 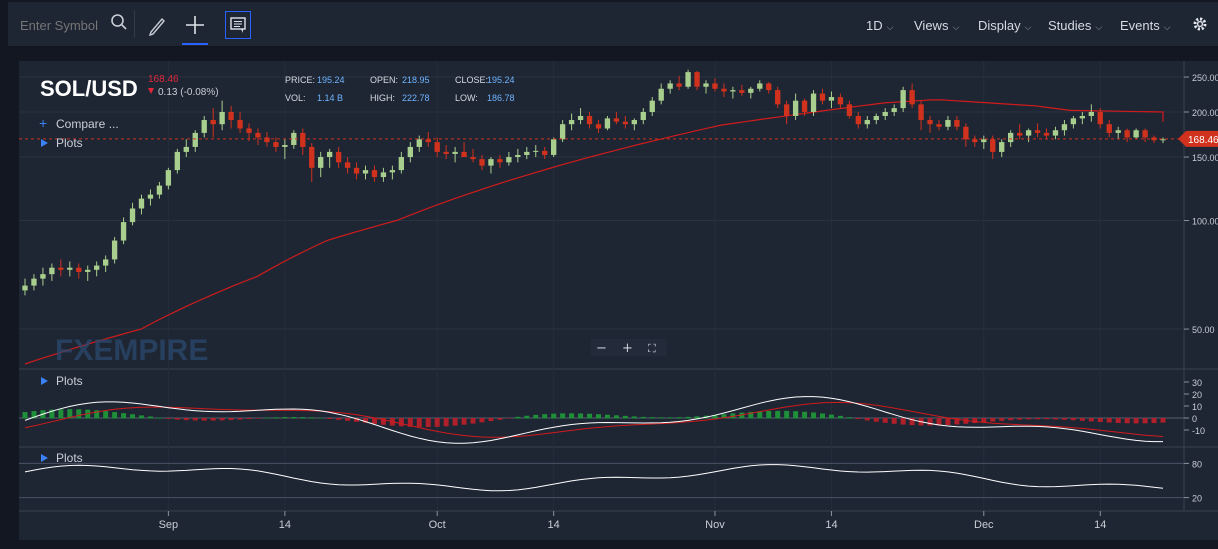 What do you see at coordinates (1100, 525) in the screenshot?
I see `time-tick-label: 14` at bounding box center [1100, 525].